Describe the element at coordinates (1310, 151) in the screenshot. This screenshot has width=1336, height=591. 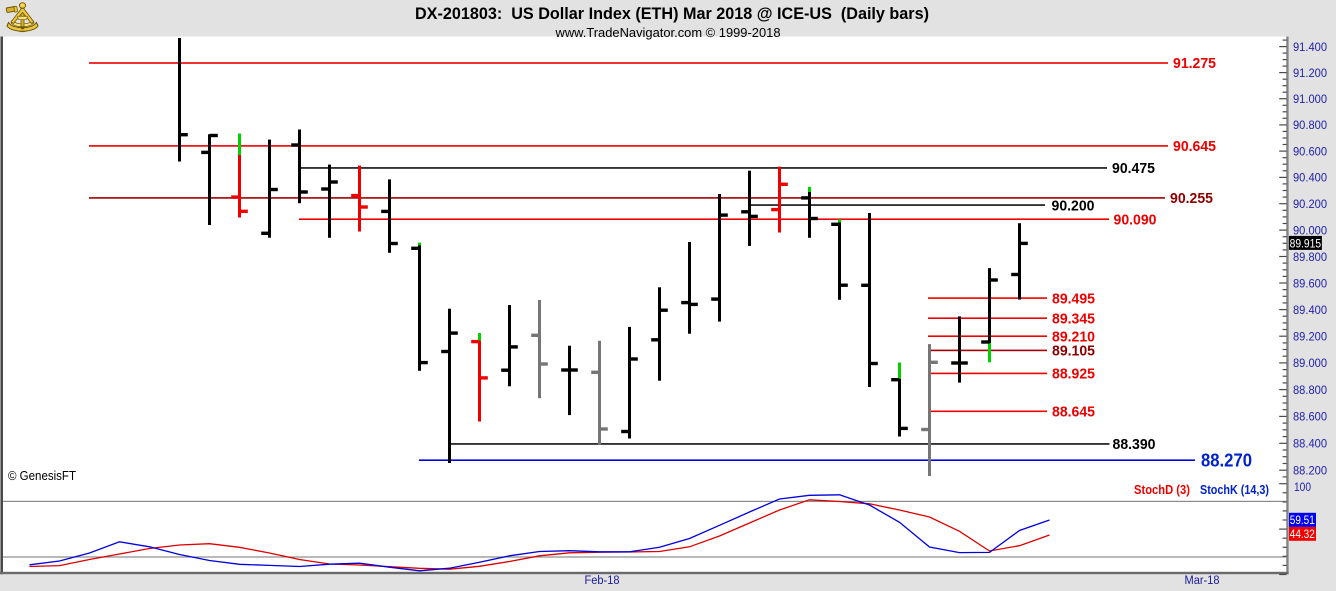
I see `svg-text: 90.600` at that location.